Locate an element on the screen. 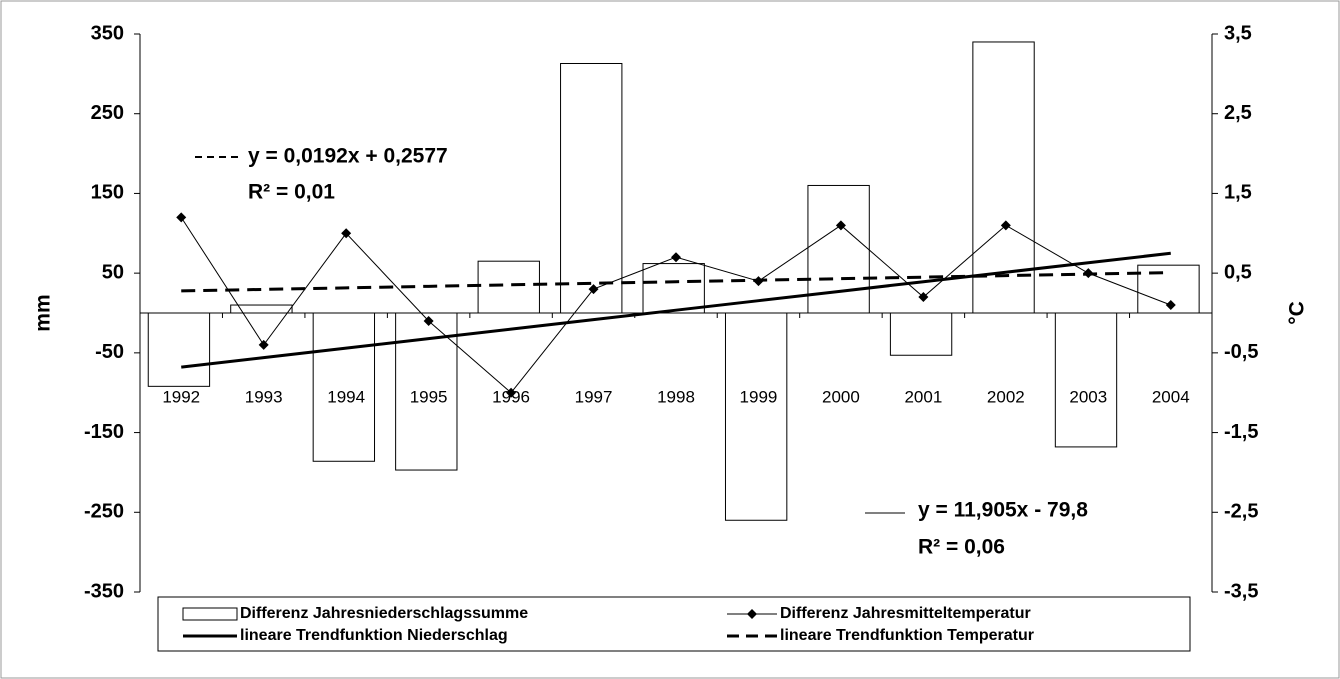 The image size is (1340, 679). y2-axis-label: °C is located at coordinates (1297, 313).